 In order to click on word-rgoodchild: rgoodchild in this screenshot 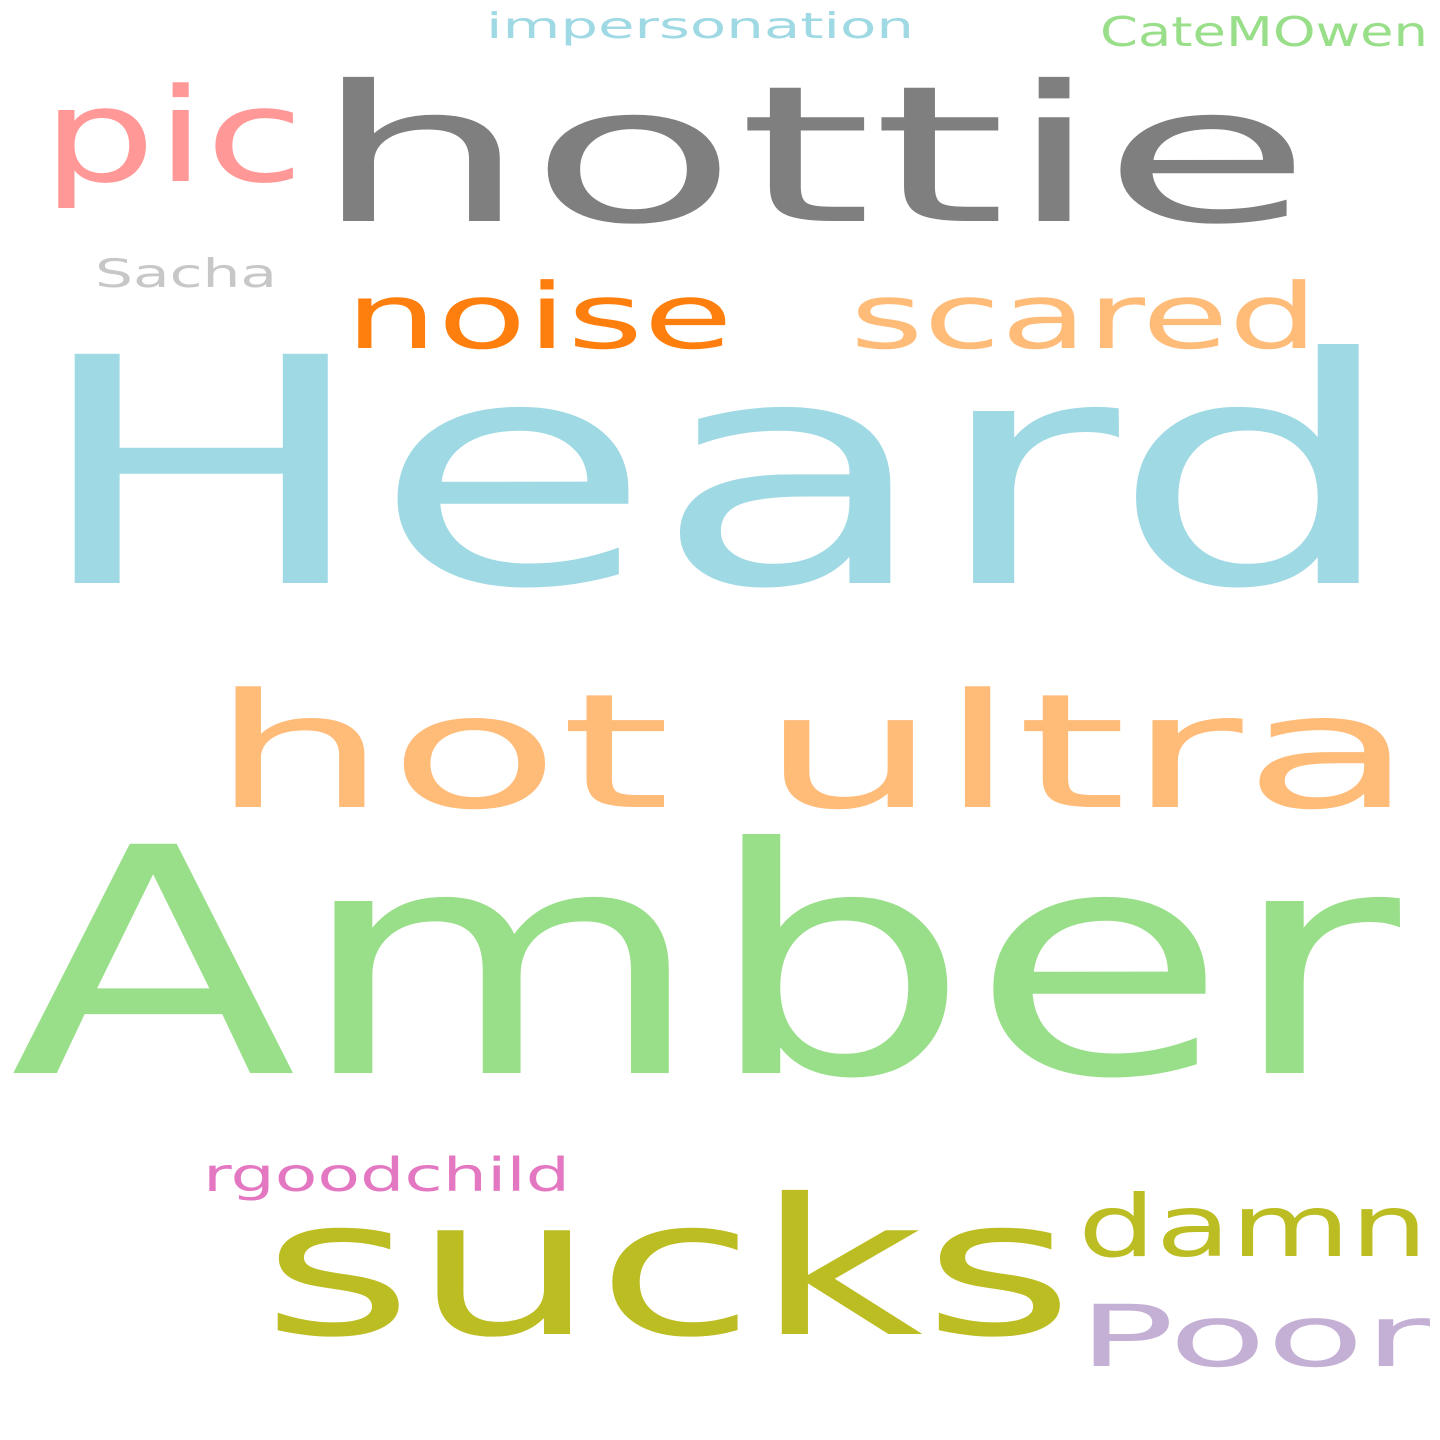, I will do `click(386, 1175)`.